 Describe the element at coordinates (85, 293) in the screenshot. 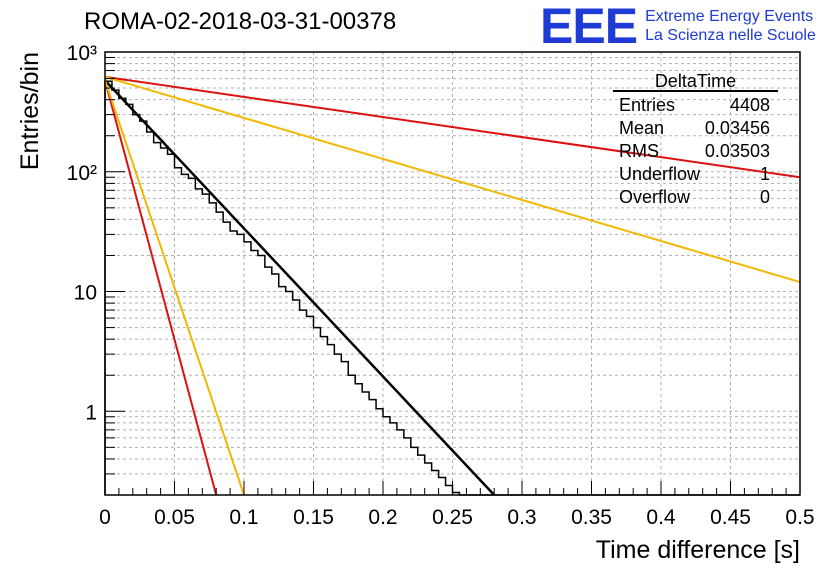

I see `y-tick-label: 10` at that location.